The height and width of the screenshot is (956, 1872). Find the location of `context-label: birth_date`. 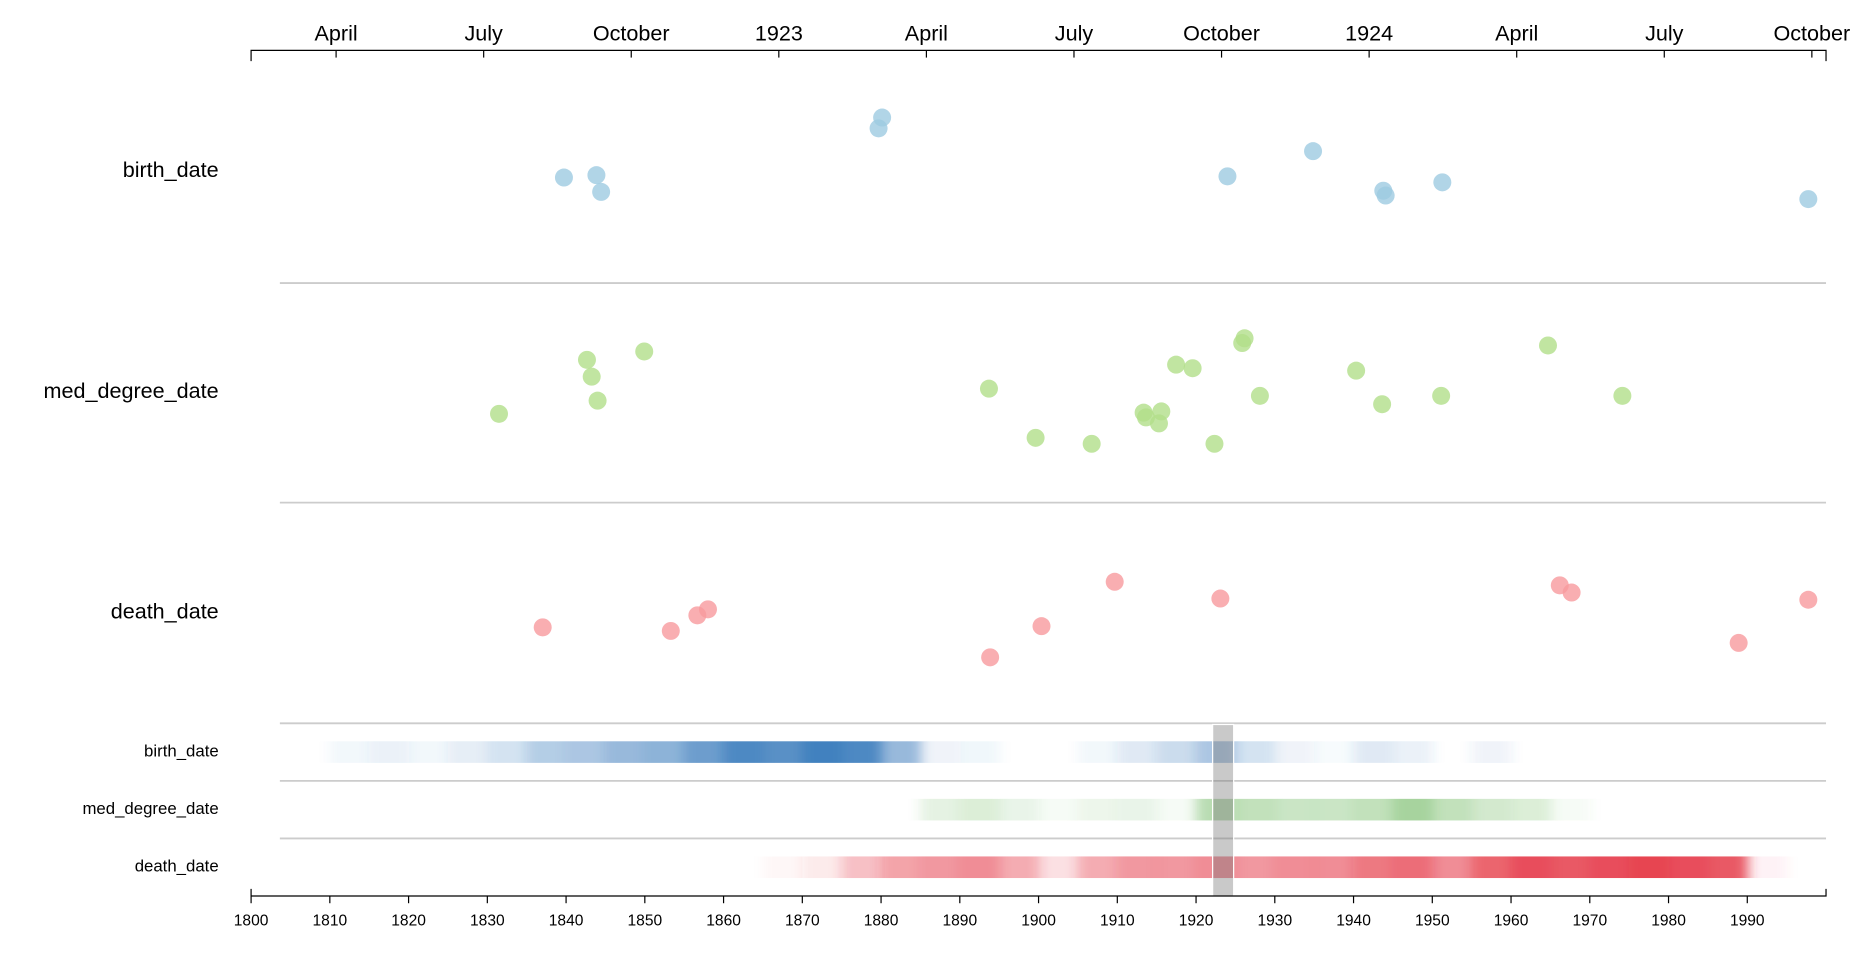

context-label: birth_date is located at coordinates (181, 751).